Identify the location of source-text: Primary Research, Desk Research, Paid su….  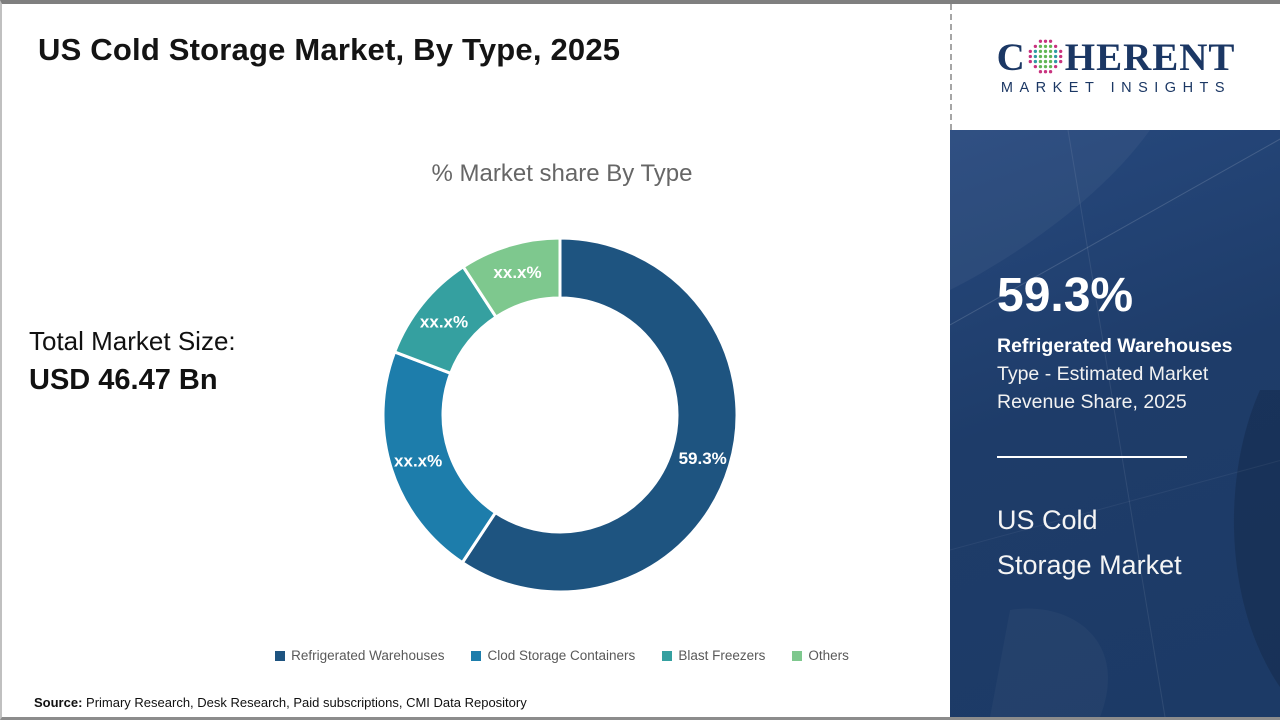
(304, 702).